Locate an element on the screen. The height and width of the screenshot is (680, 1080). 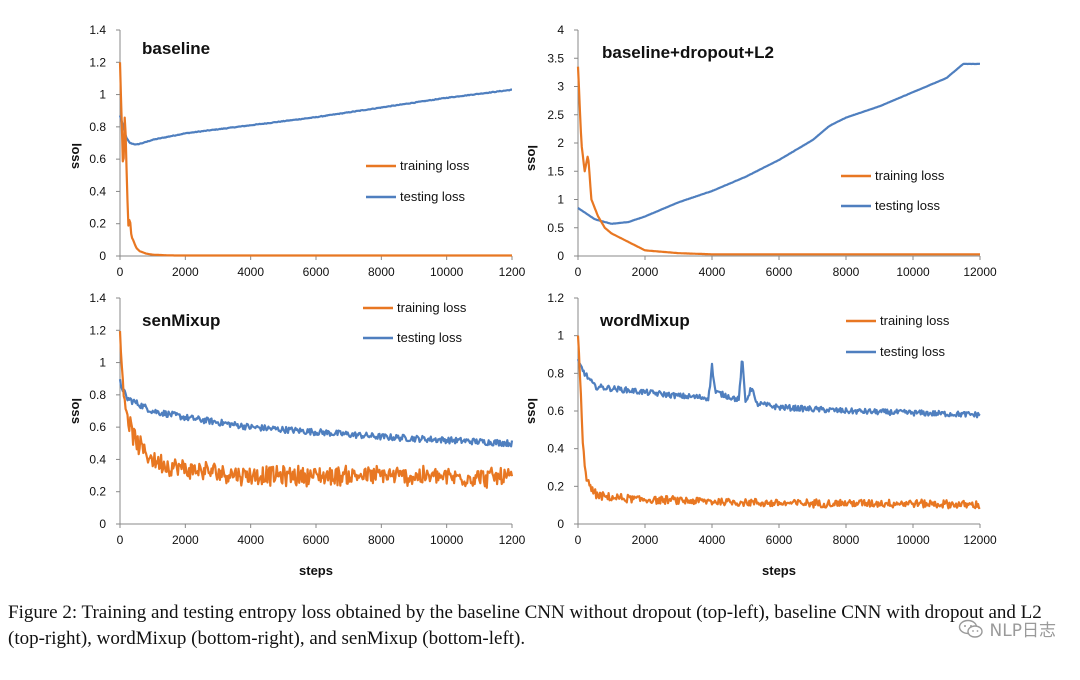
watermark: NLP日志 is located at coordinates (1007, 628).